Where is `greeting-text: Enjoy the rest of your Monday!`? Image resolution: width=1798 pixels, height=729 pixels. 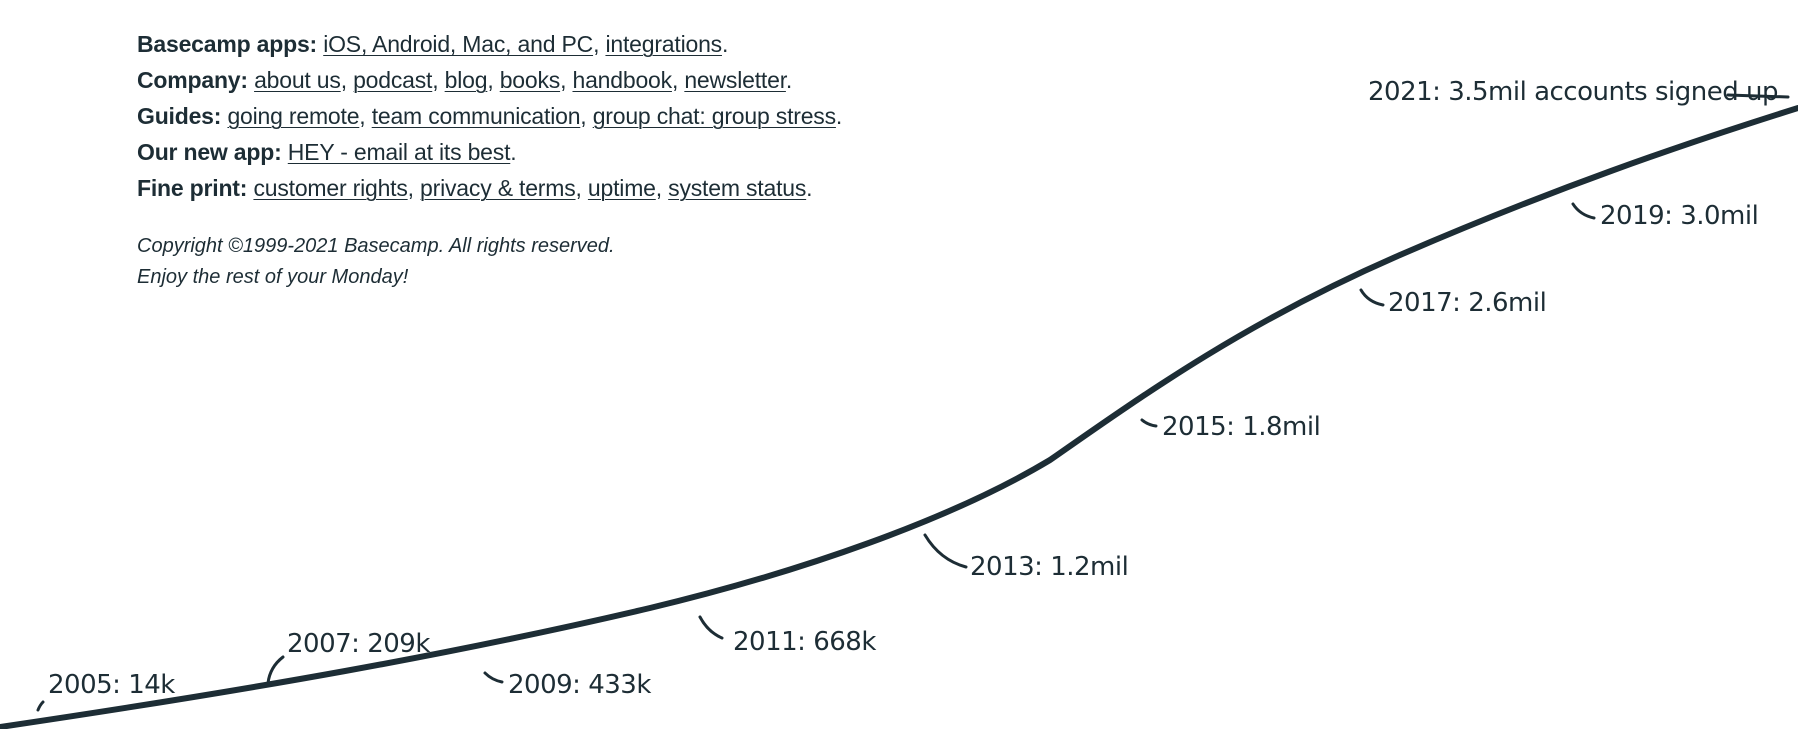
greeting-text: Enjoy the rest of your Monday! is located at coordinates (273, 277).